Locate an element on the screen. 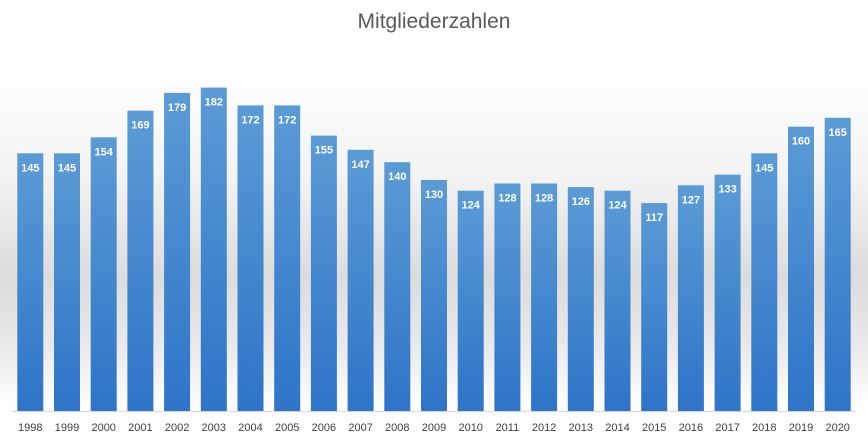 The image size is (868, 444). x-tick-label-2011: 2011 is located at coordinates (508, 428).